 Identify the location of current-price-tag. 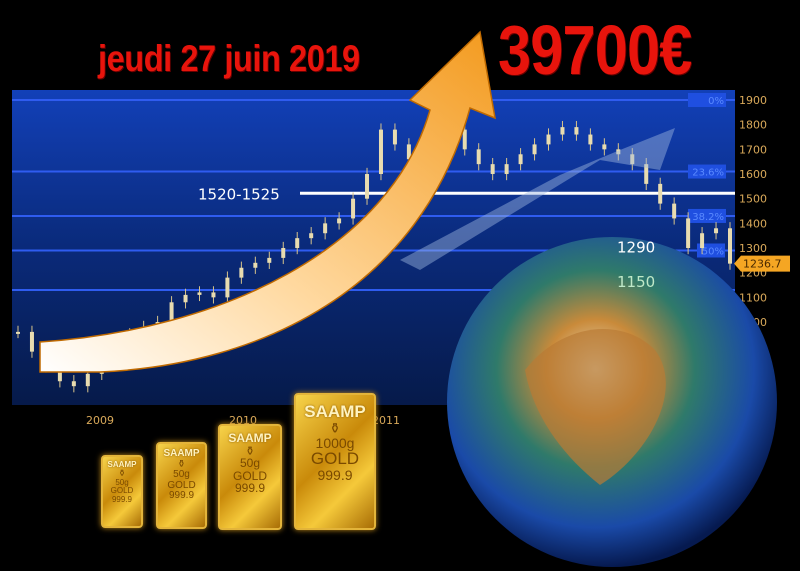
(762, 263).